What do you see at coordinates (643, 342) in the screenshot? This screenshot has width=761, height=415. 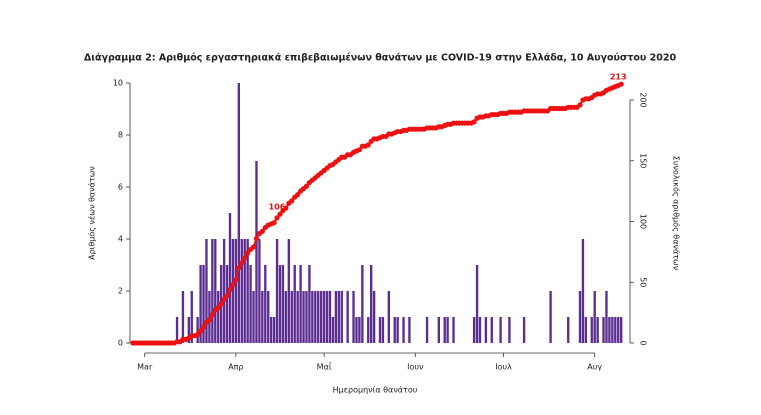 I see `y2-tick-label: 0` at bounding box center [643, 342].